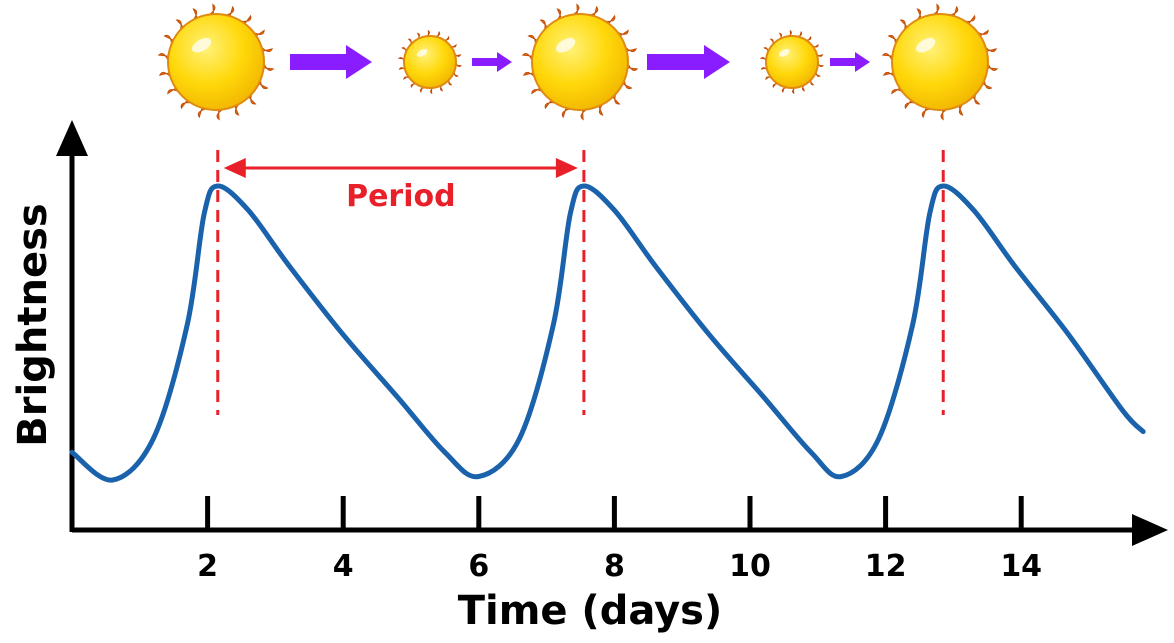  I want to click on period-annotation: Period, so click(400, 186).